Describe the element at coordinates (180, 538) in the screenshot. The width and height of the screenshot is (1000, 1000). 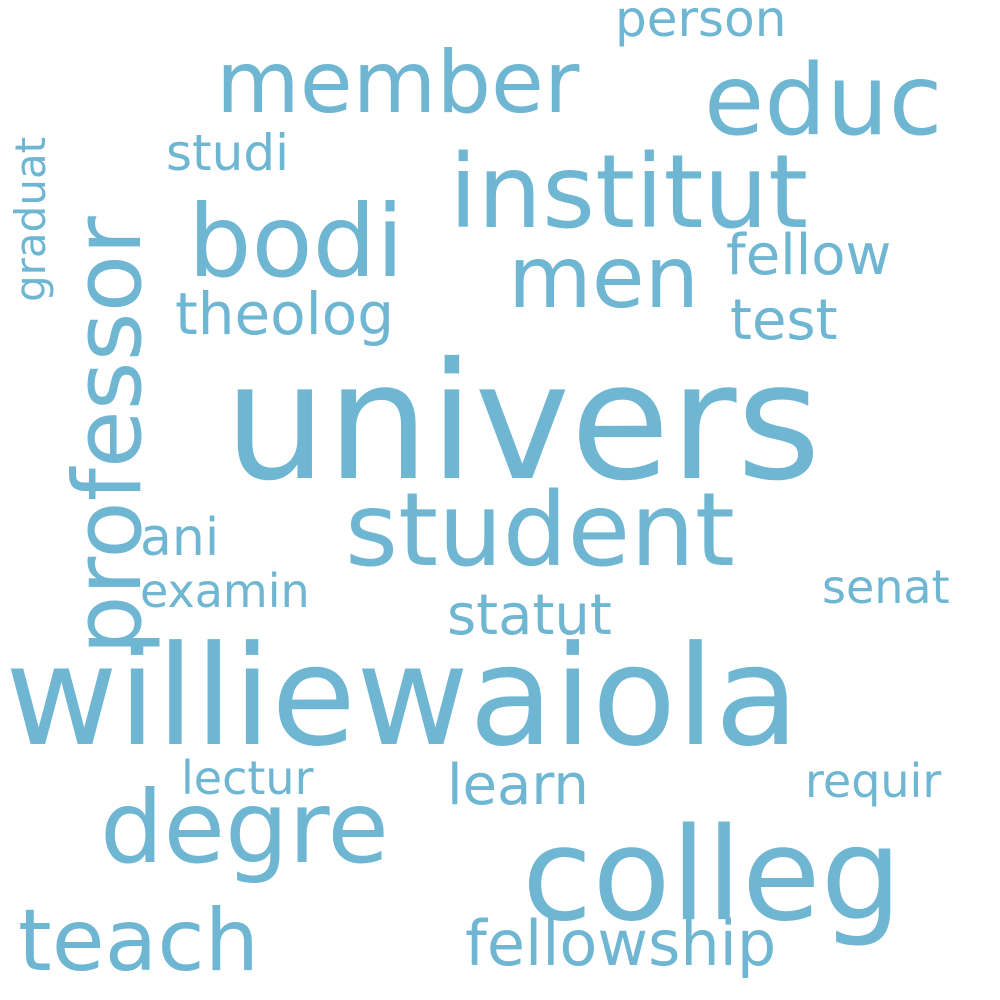
I see `word-ani: ani` at that location.